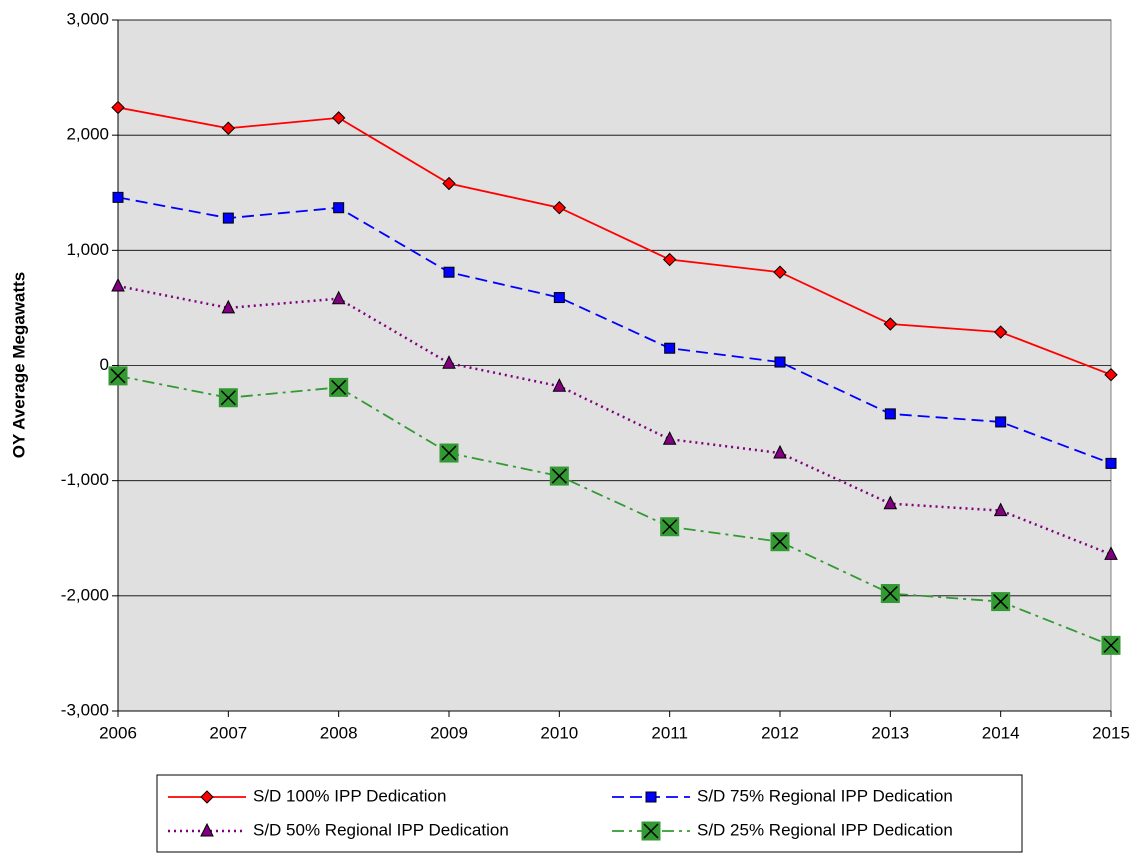  Describe the element at coordinates (87, 134) in the screenshot. I see `y-tick-label: 2,000` at that location.